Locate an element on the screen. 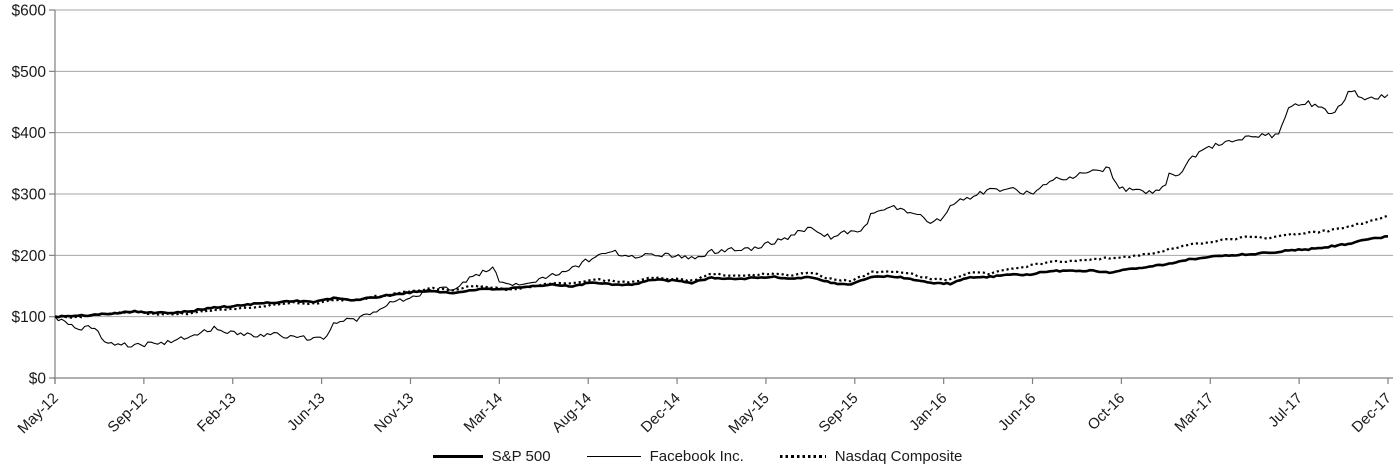 This screenshot has width=1395, height=469. x-tick-label: May-12 is located at coordinates (37, 413).